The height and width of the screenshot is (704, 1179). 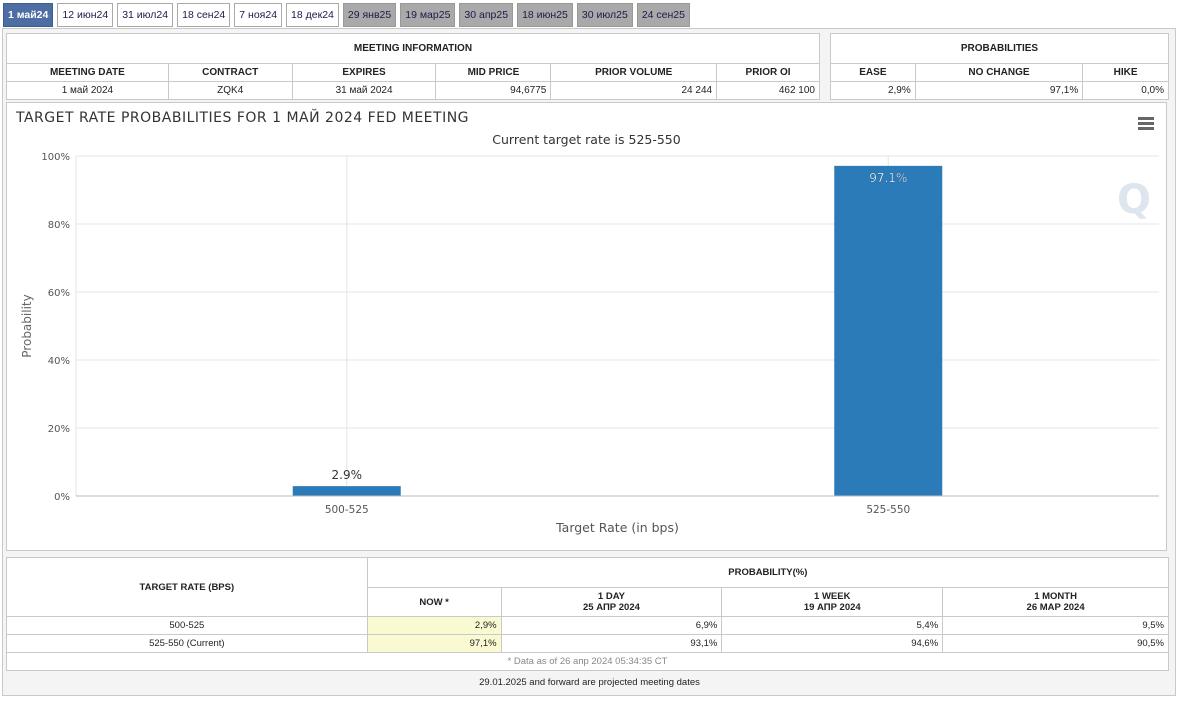 What do you see at coordinates (428, 15) in the screenshot?
I see `meeting-tab: 19 мар25` at bounding box center [428, 15].